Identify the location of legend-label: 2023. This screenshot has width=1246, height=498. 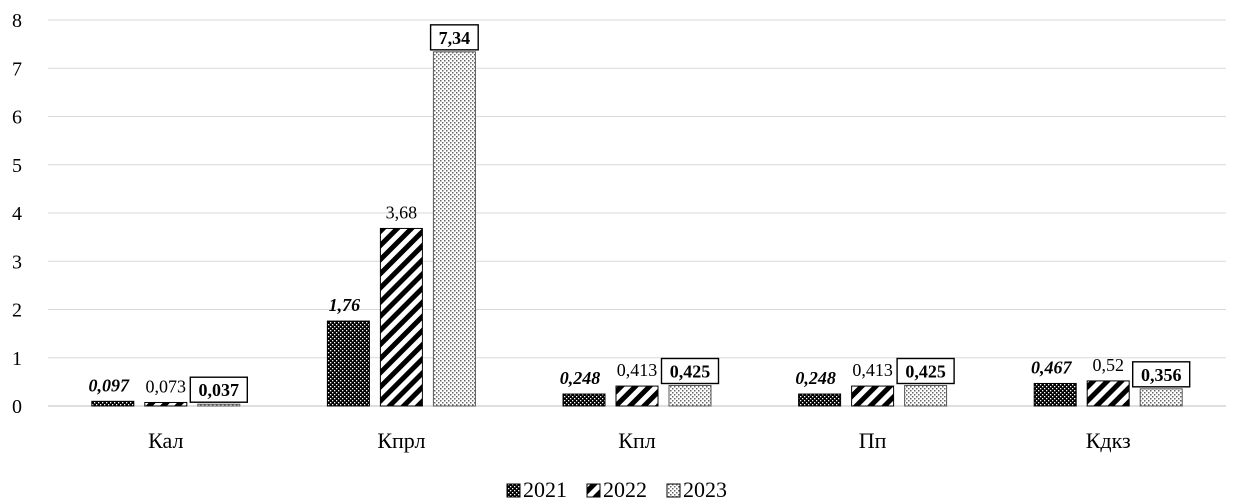
(705, 487).